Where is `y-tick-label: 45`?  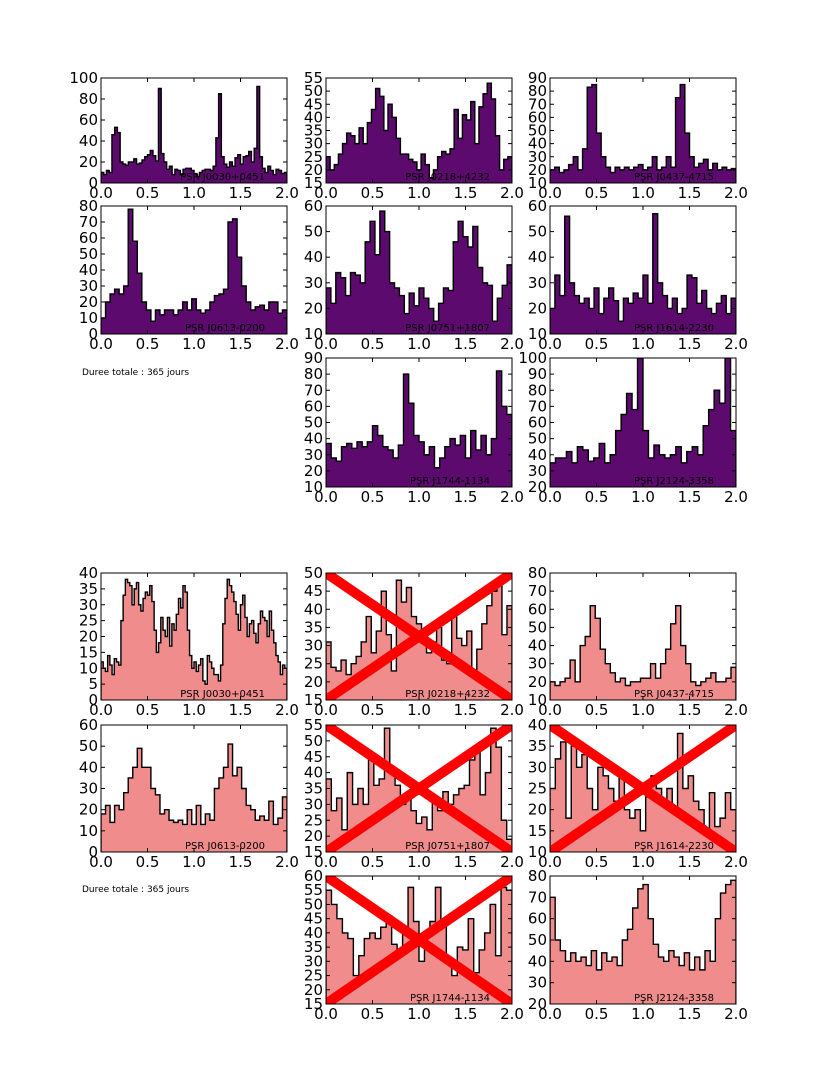
y-tick-label: 45 is located at coordinates (313, 104).